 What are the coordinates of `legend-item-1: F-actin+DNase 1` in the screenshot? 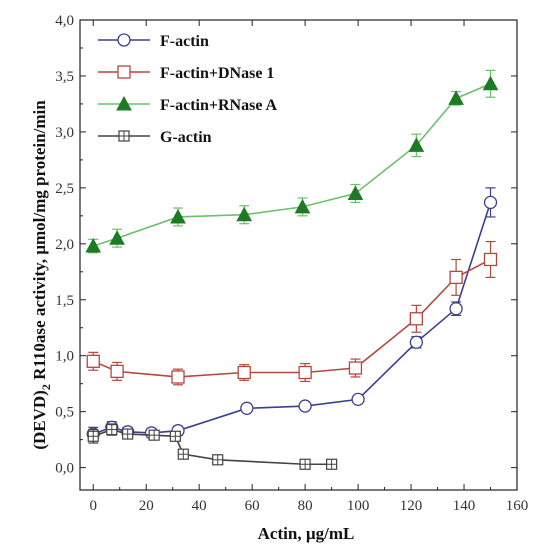 It's located at (186, 73).